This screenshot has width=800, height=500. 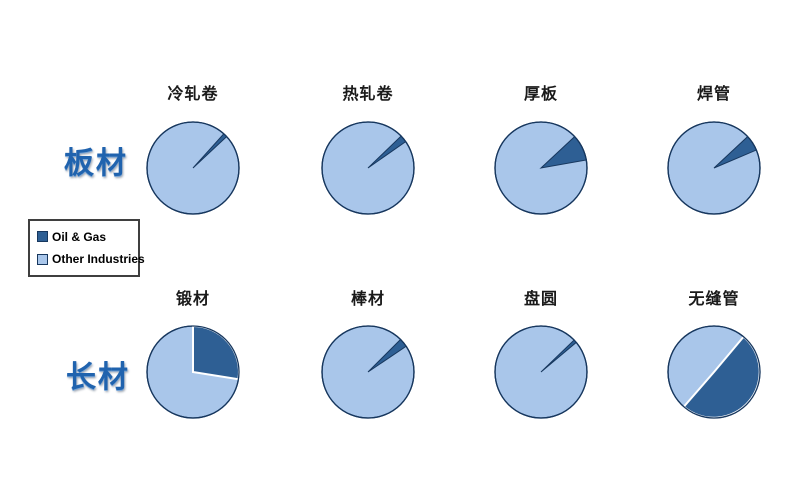 I want to click on row-label-plate-products: 板材, so click(x=96, y=163).